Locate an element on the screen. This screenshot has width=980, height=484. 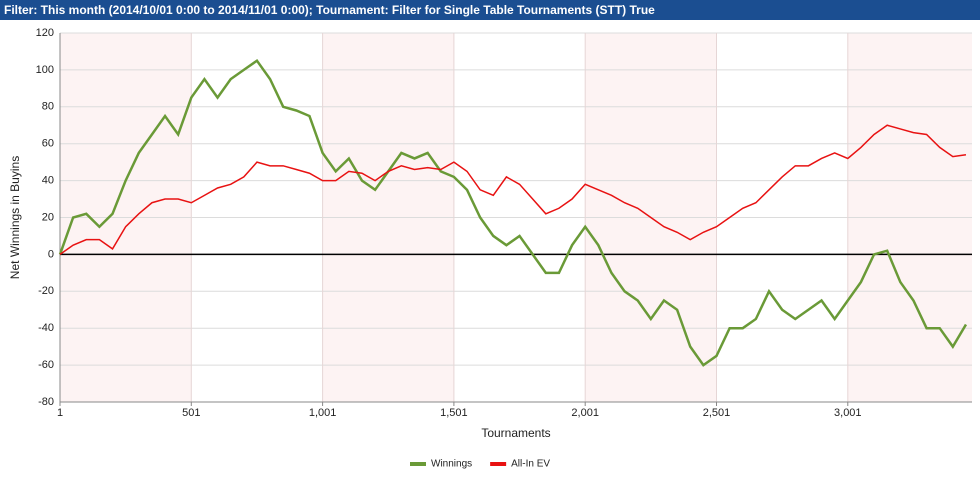
y-tick-label: 100 is located at coordinates (45, 70).